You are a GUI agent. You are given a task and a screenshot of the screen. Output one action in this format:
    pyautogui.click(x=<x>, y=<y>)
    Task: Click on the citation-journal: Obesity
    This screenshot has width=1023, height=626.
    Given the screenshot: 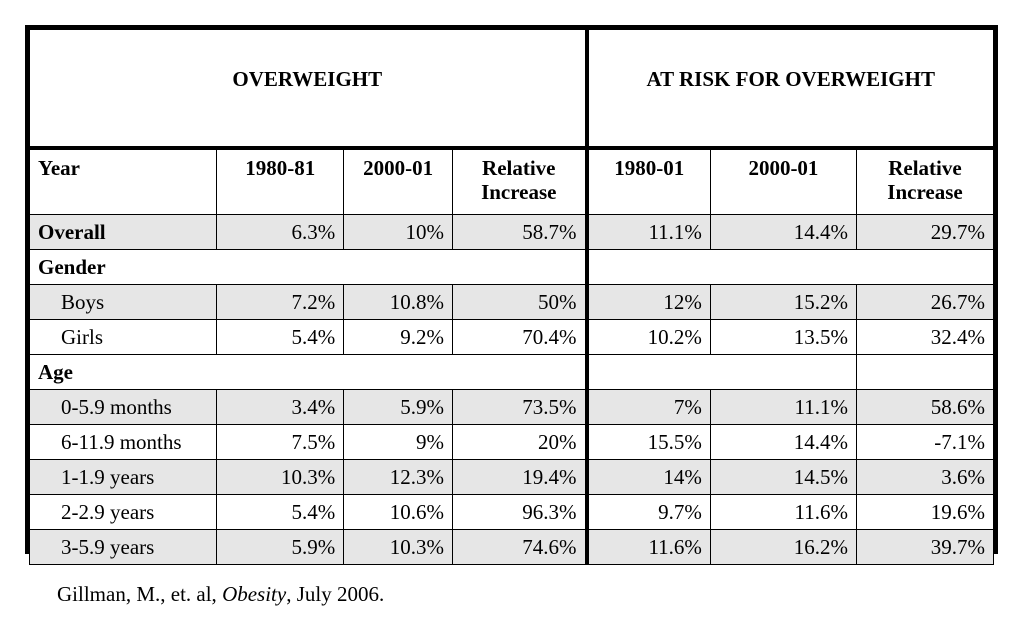 What is the action you would take?
    pyautogui.click(x=254, y=594)
    